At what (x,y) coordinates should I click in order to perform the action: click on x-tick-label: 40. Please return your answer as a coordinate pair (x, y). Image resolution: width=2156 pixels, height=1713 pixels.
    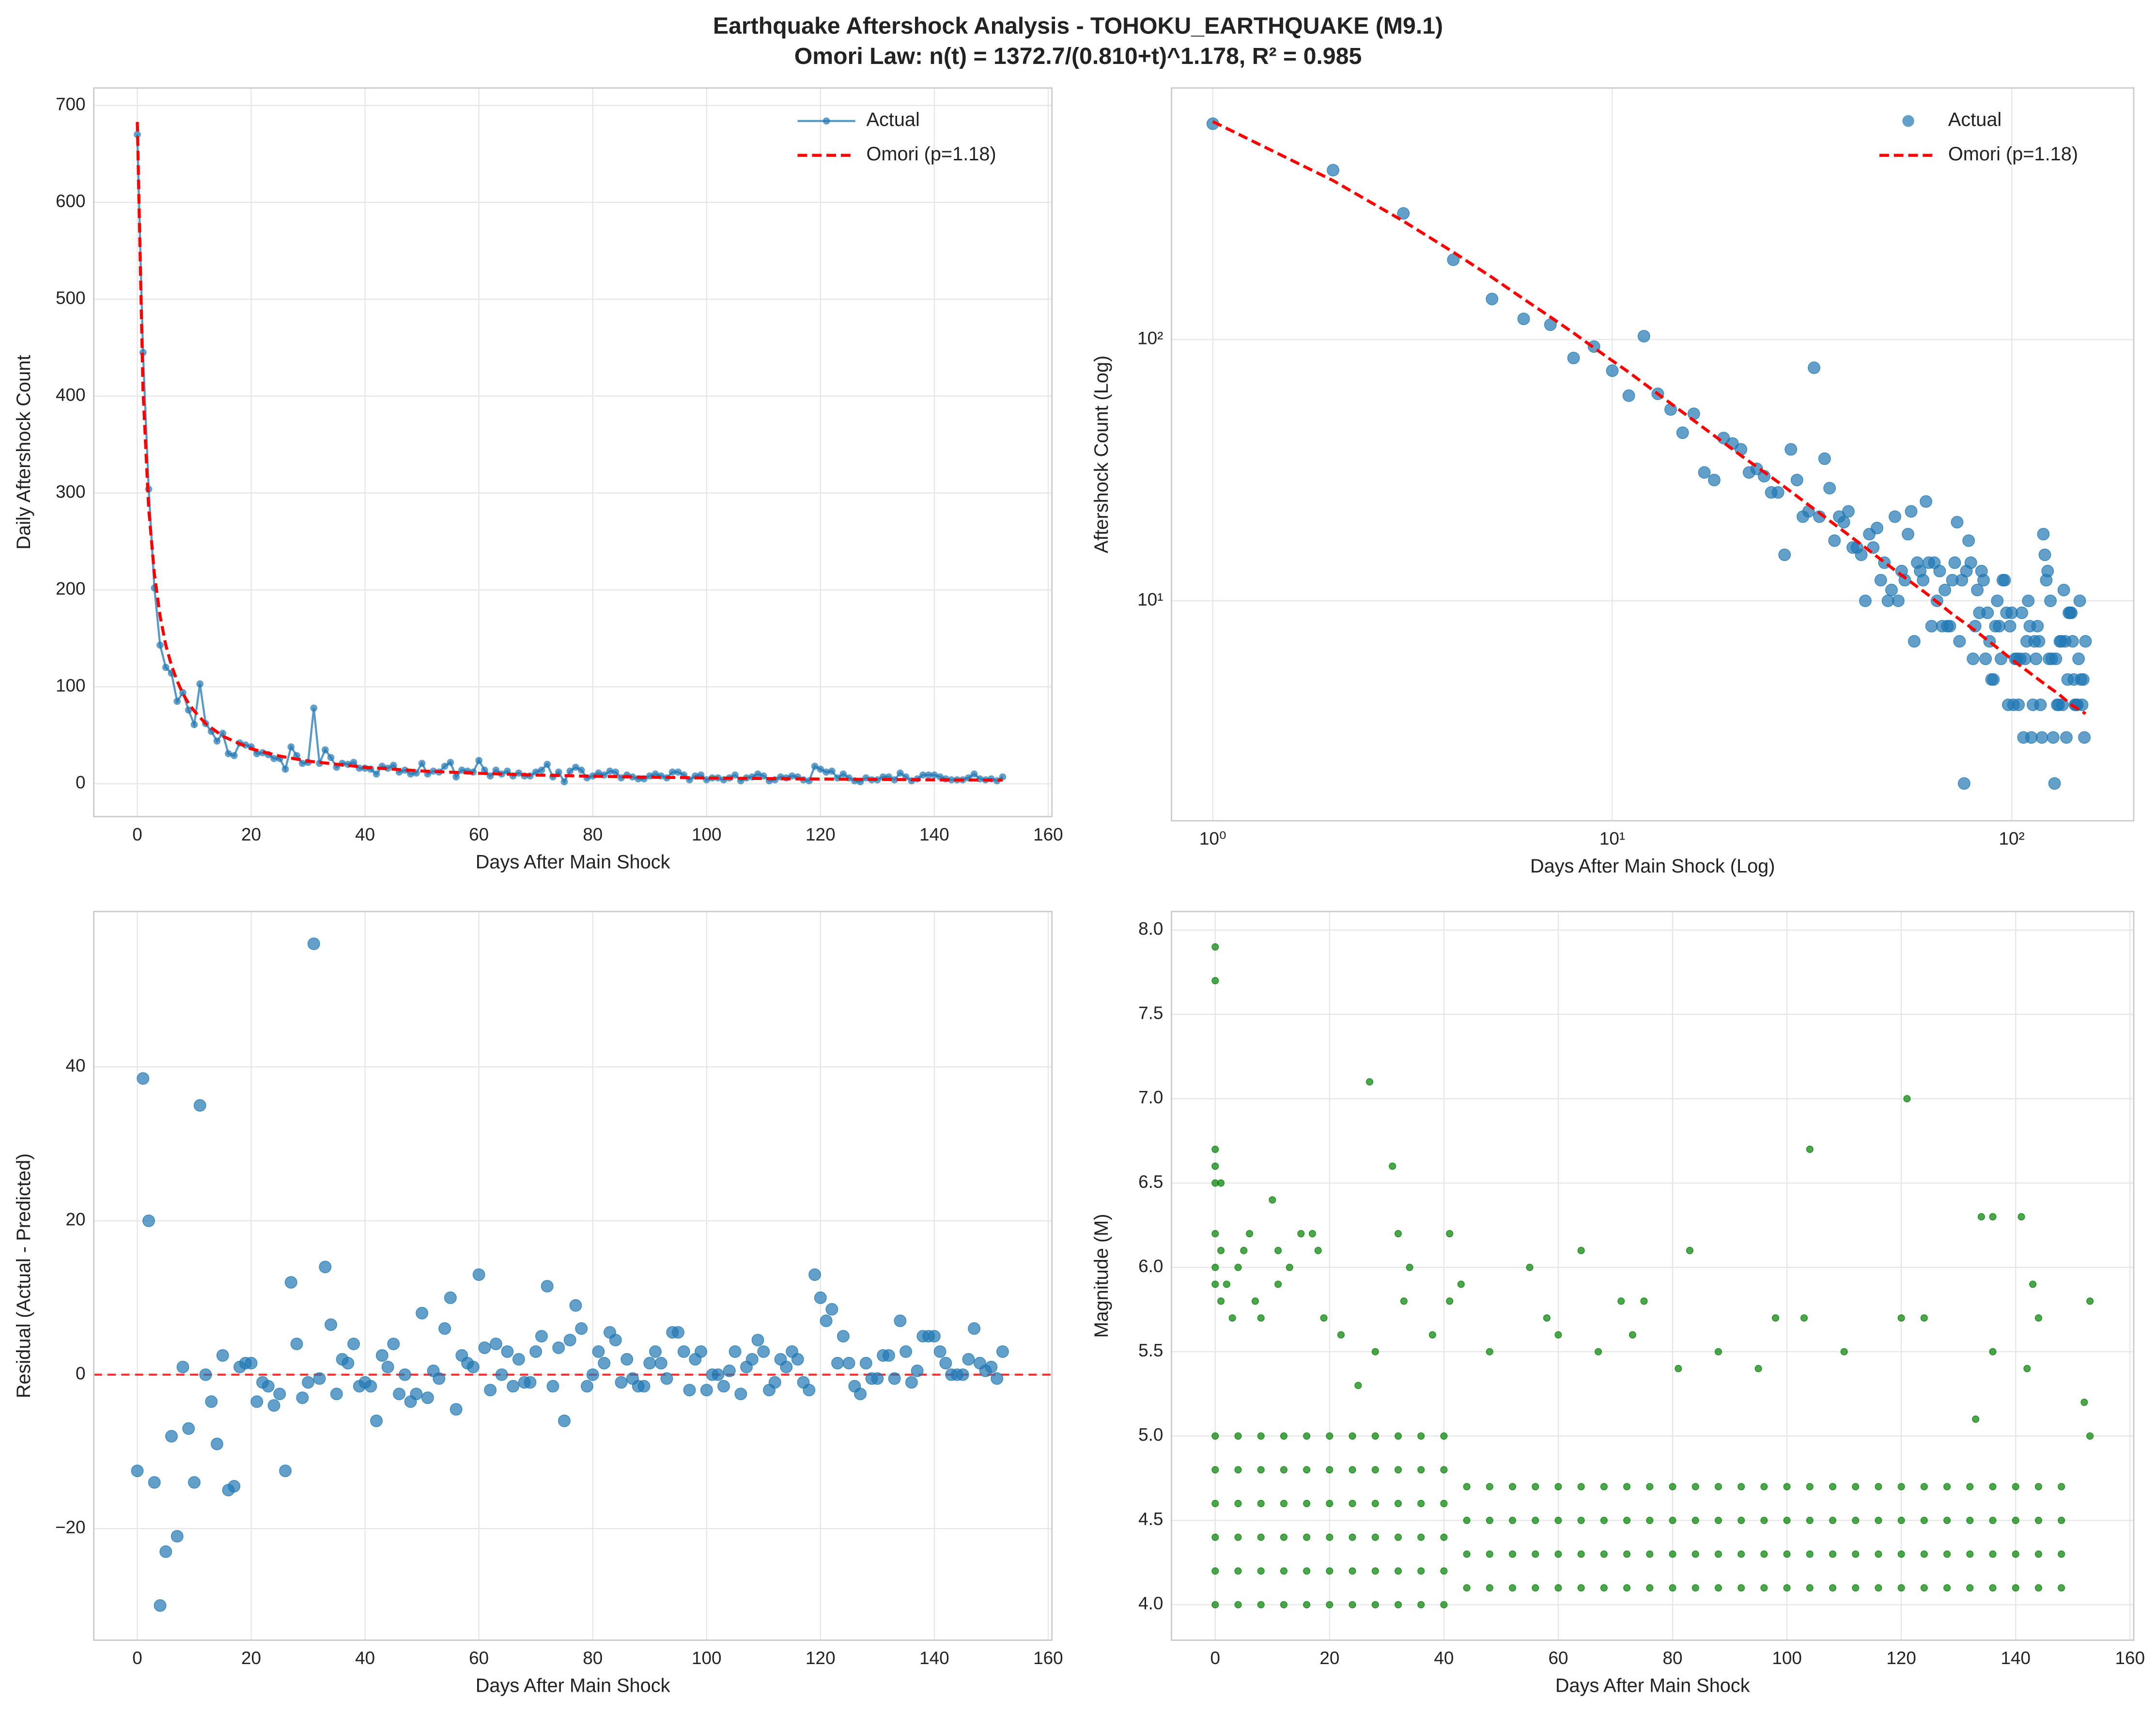
    Looking at the image, I should click on (1444, 1658).